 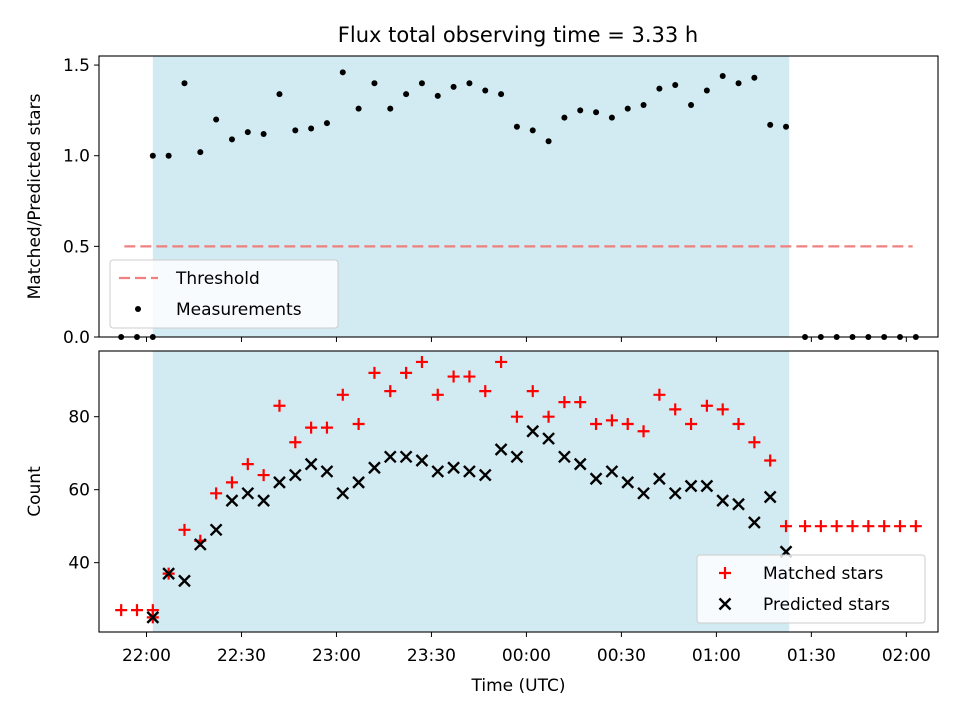 What do you see at coordinates (35, 491) in the screenshot?
I see `y-axis-label: Count` at bounding box center [35, 491].